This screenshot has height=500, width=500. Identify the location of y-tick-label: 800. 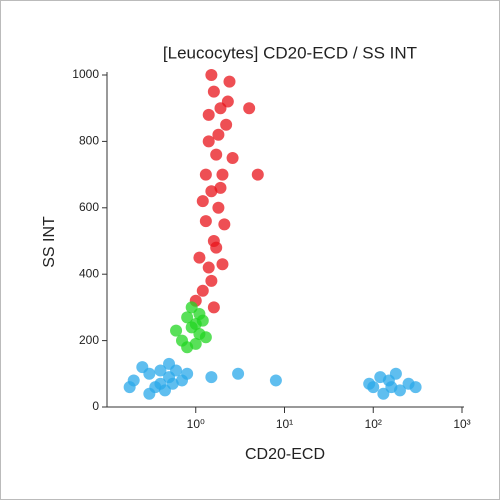
(89, 141).